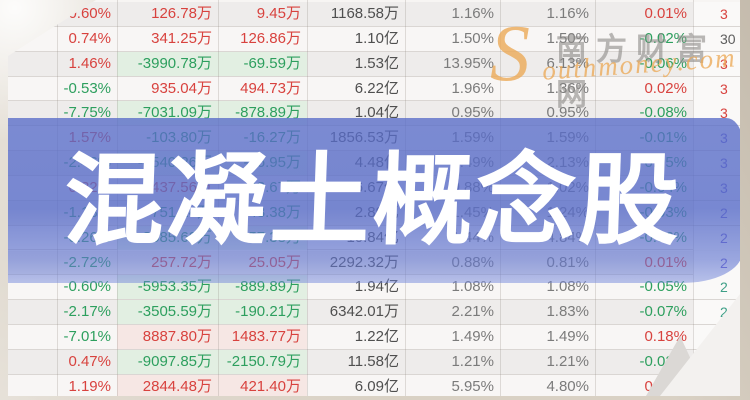 The image size is (750, 400). What do you see at coordinates (167, 361) in the screenshot?
I see `cell-main-net-inflow: -9097.85万` at bounding box center [167, 361].